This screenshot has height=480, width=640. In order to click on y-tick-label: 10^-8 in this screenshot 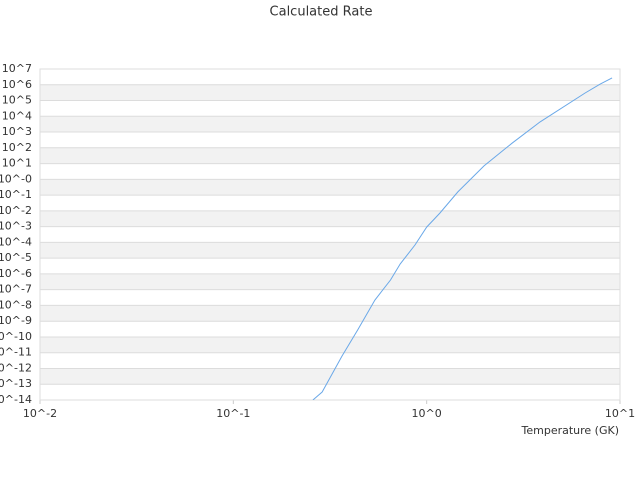, I will do `click(16, 304)`.